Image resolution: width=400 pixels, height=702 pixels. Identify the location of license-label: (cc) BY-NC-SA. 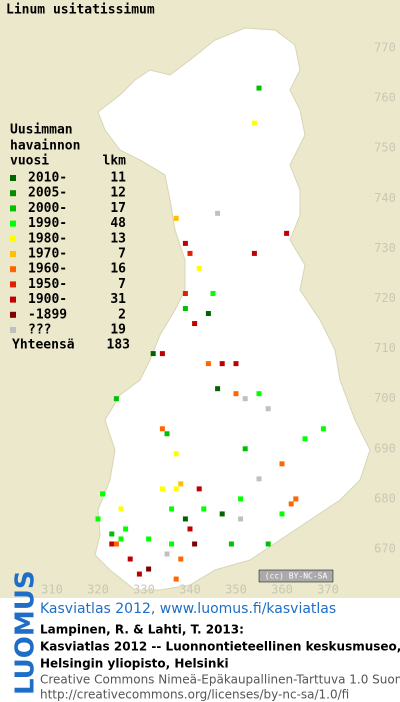
(296, 576).